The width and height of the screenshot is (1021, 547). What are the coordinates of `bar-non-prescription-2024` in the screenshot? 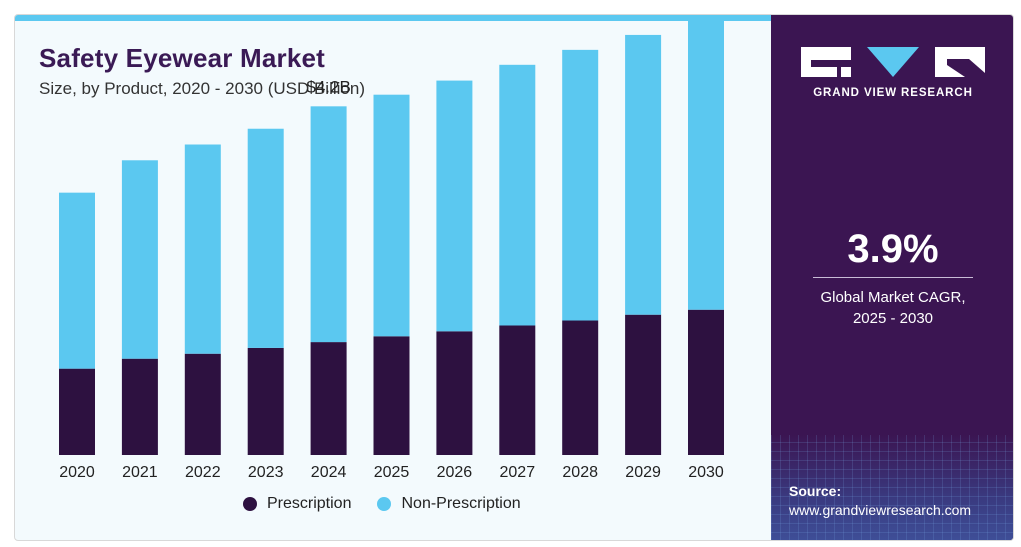 It's located at (328, 224).